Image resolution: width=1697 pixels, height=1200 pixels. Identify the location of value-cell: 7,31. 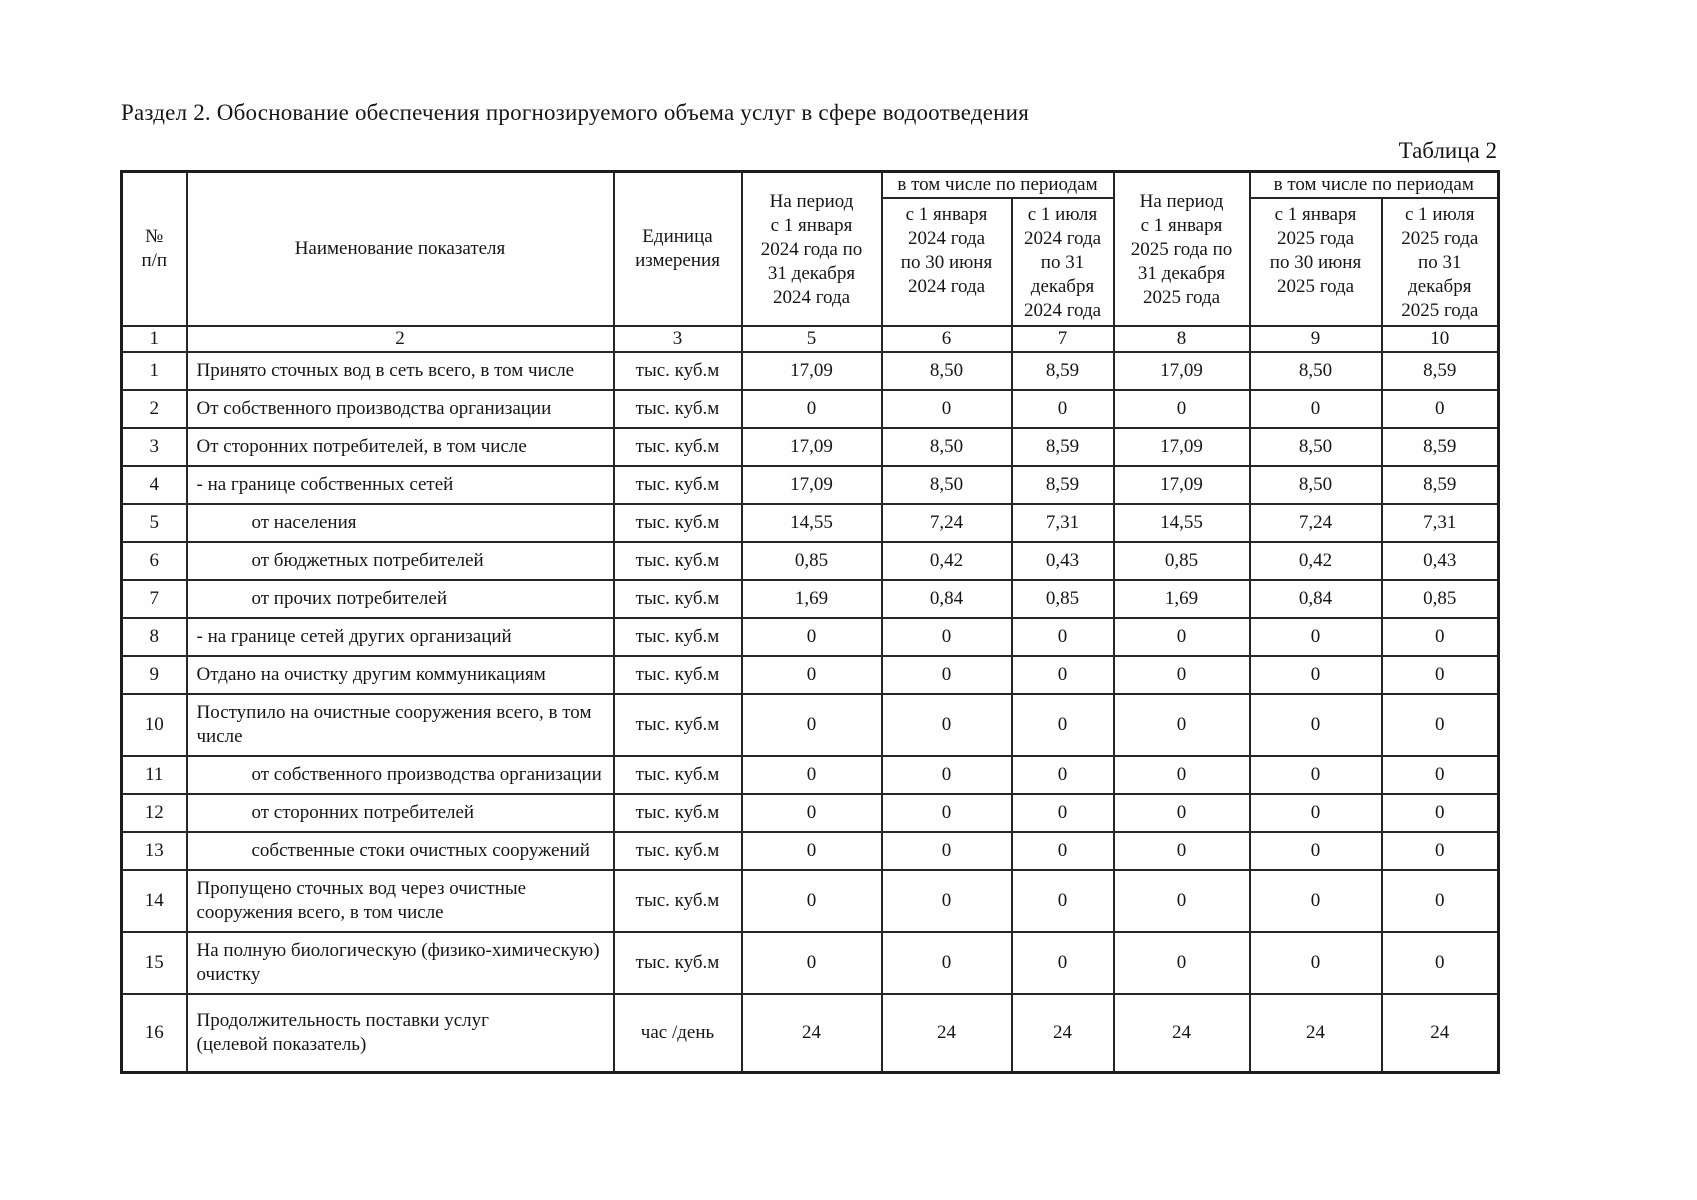
(1440, 523).